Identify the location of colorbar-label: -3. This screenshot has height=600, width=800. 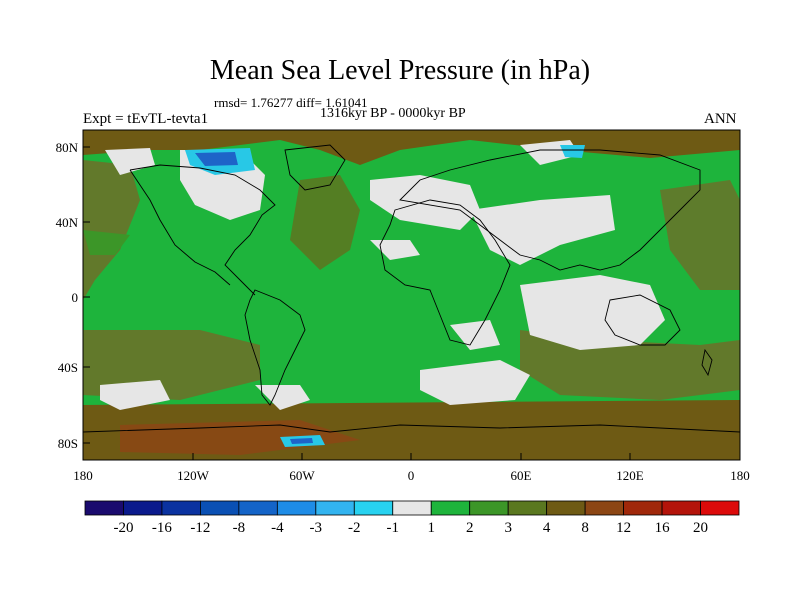
(316, 528).